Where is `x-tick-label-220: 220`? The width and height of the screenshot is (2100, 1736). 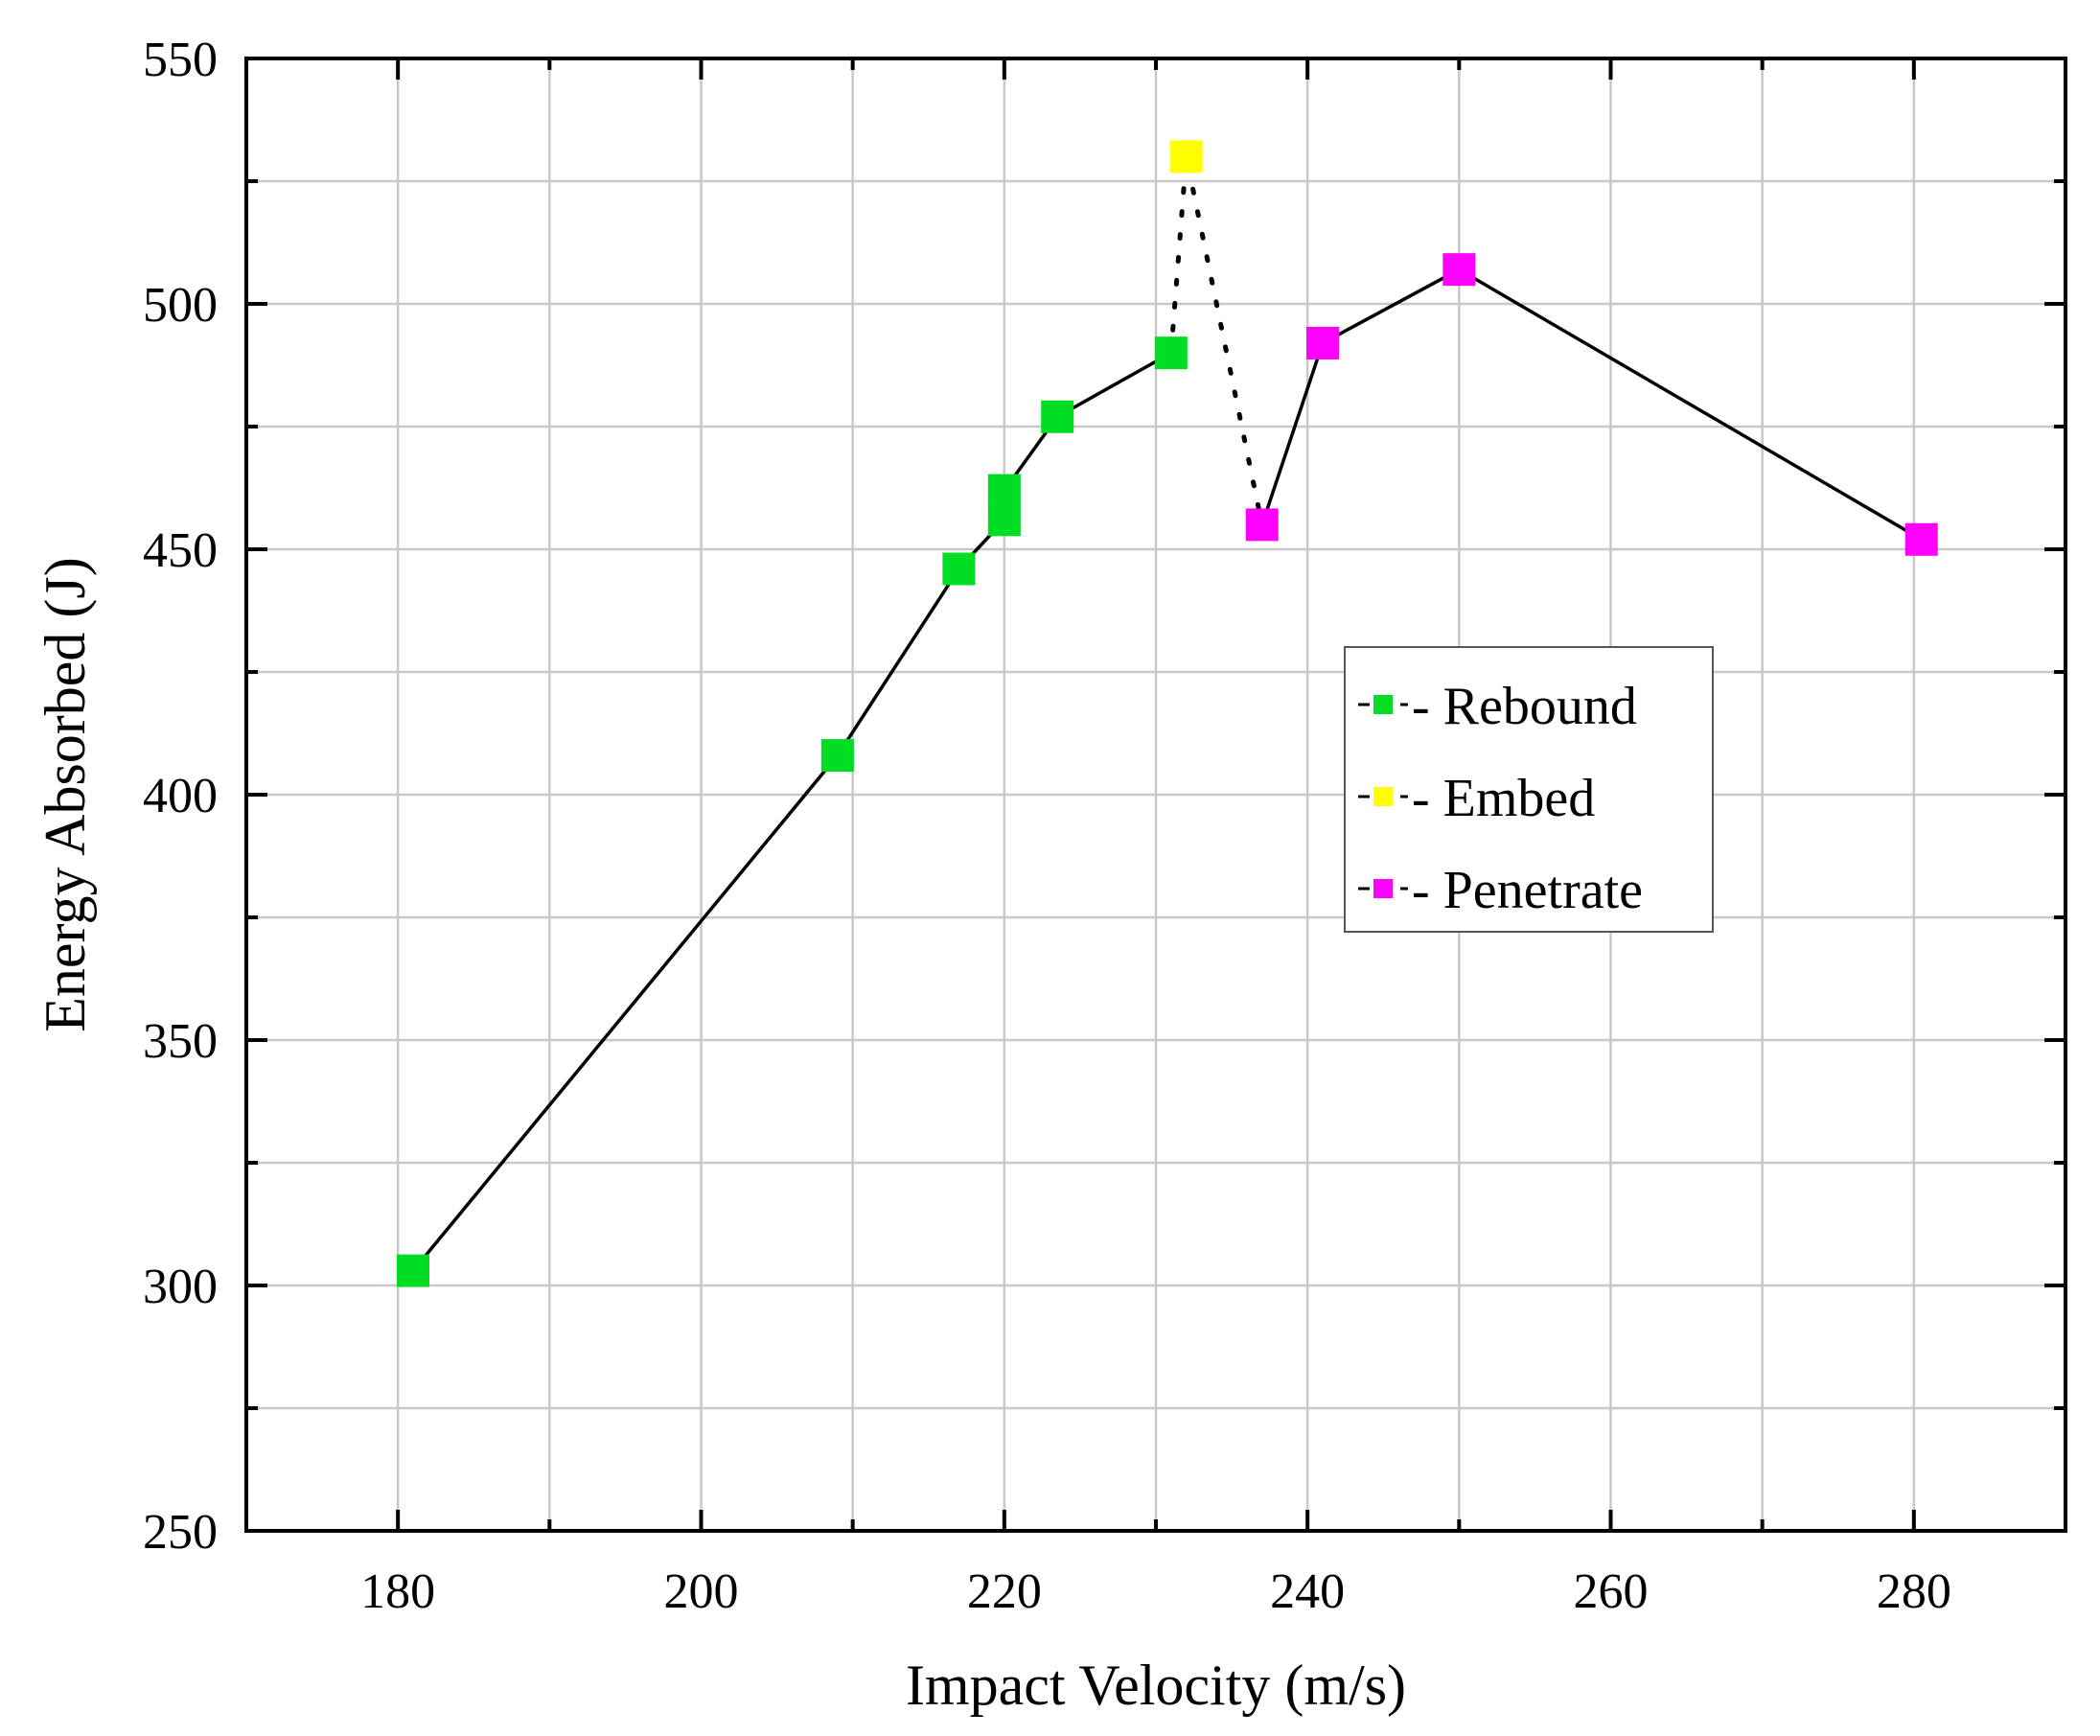
x-tick-label-220: 220 is located at coordinates (1004, 1591).